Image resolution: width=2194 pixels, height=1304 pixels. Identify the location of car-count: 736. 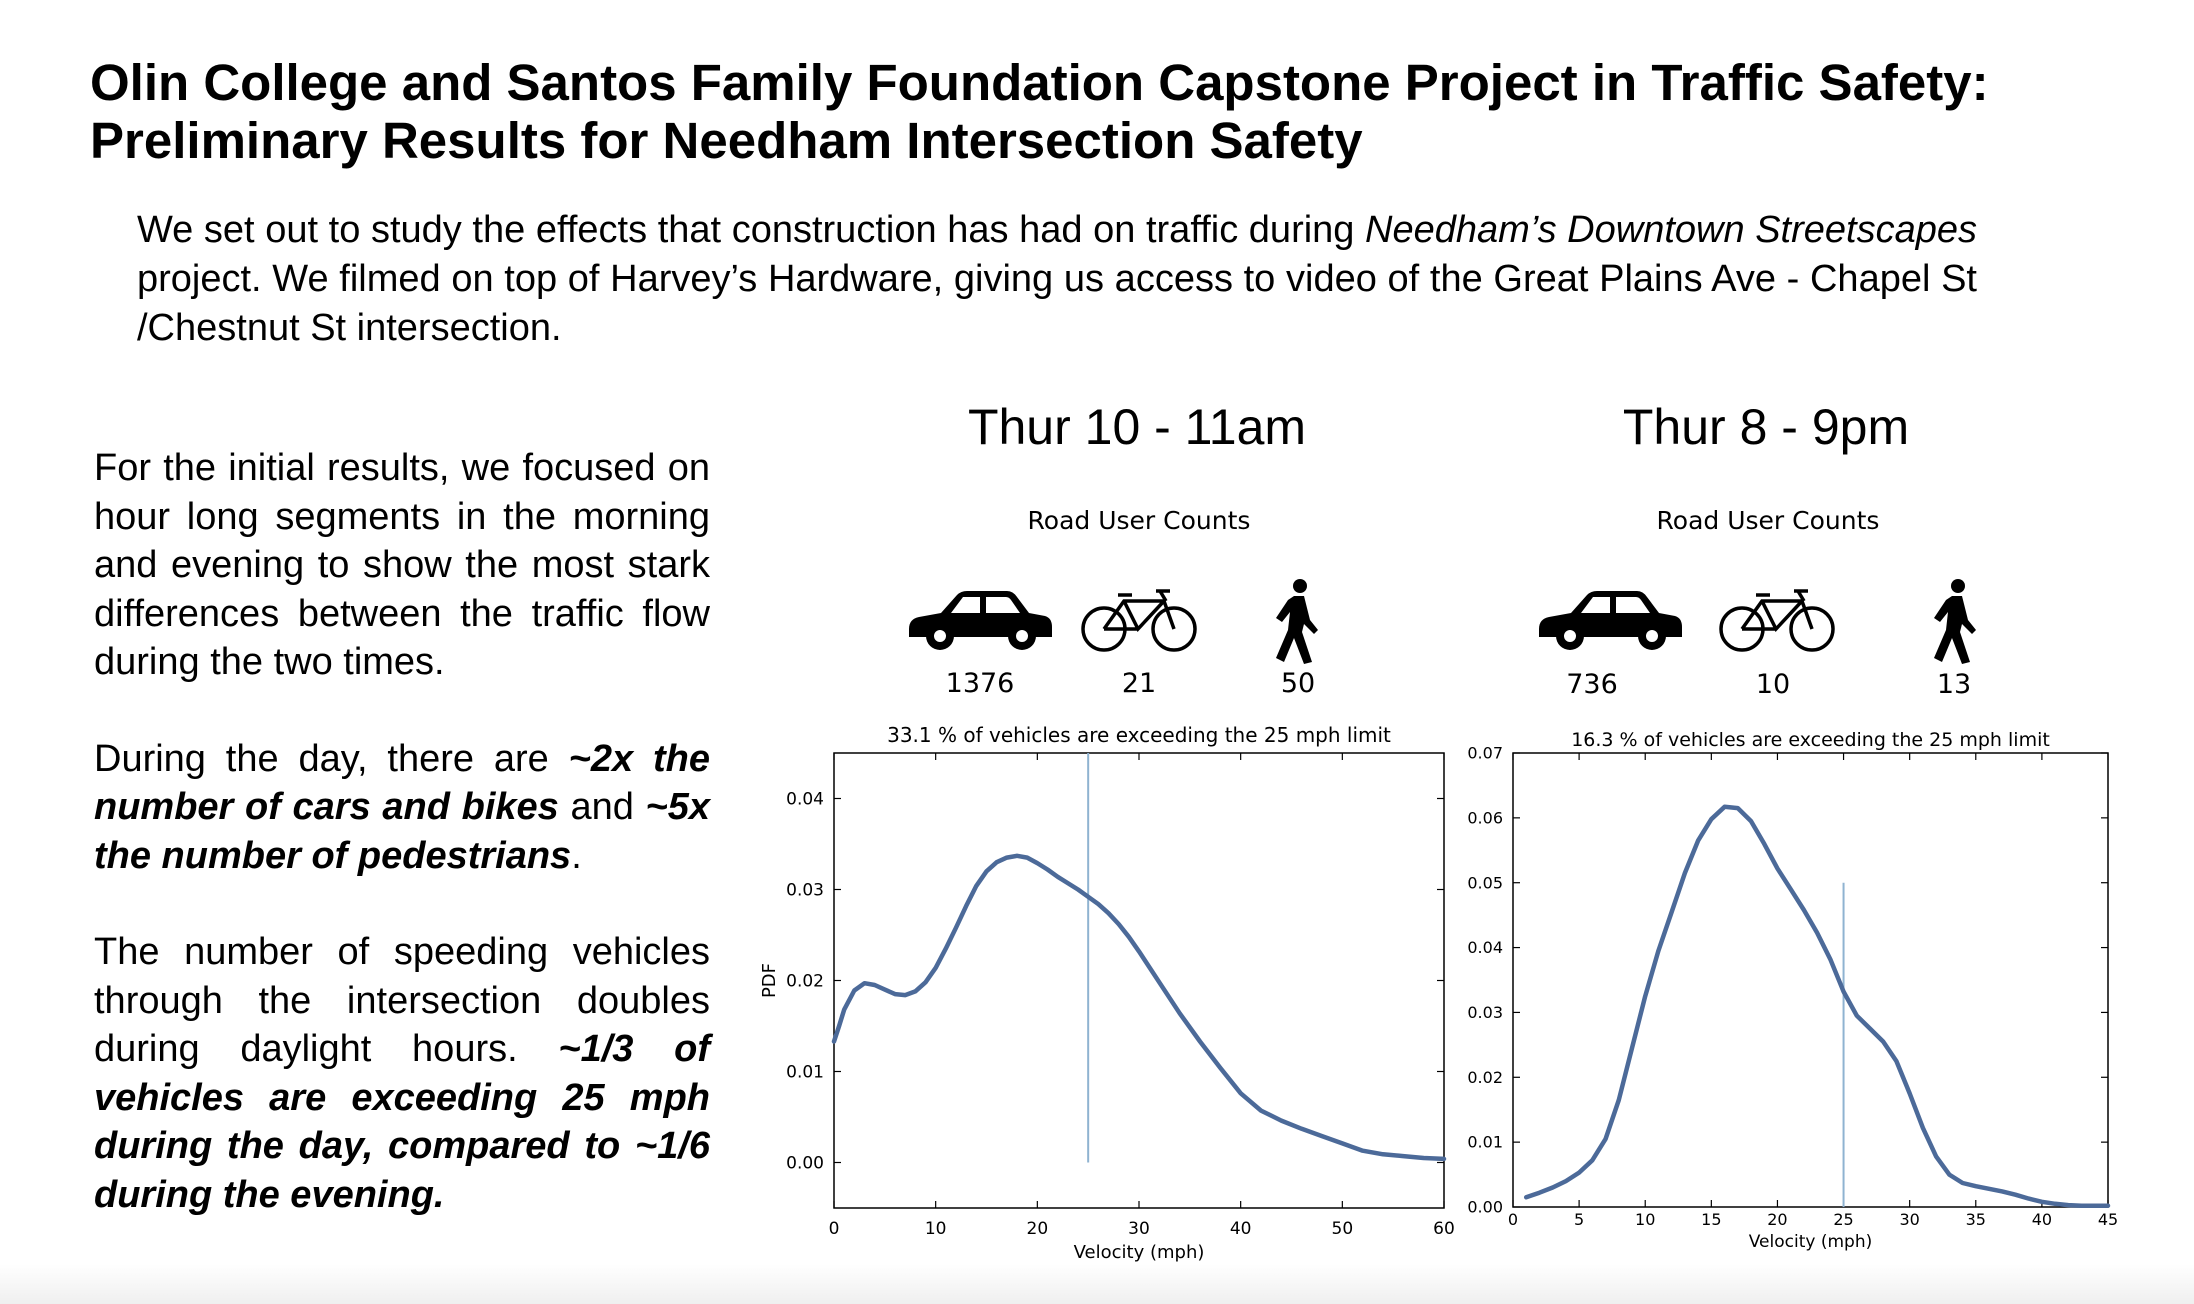
(1592, 684).